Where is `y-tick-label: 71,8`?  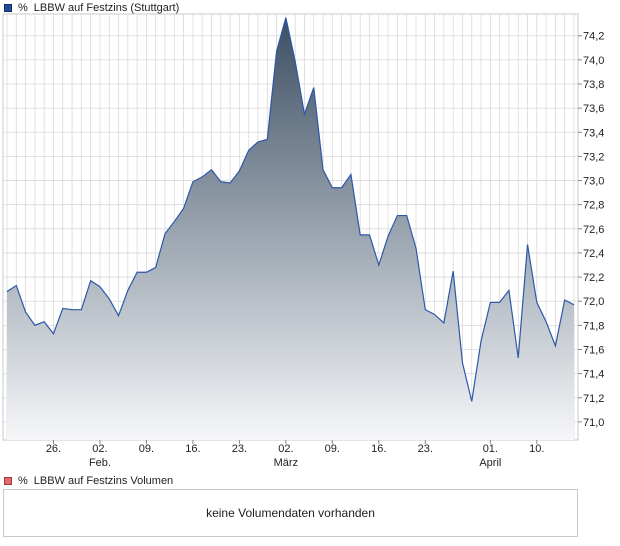
y-tick-label: 71,8 is located at coordinates (593, 326).